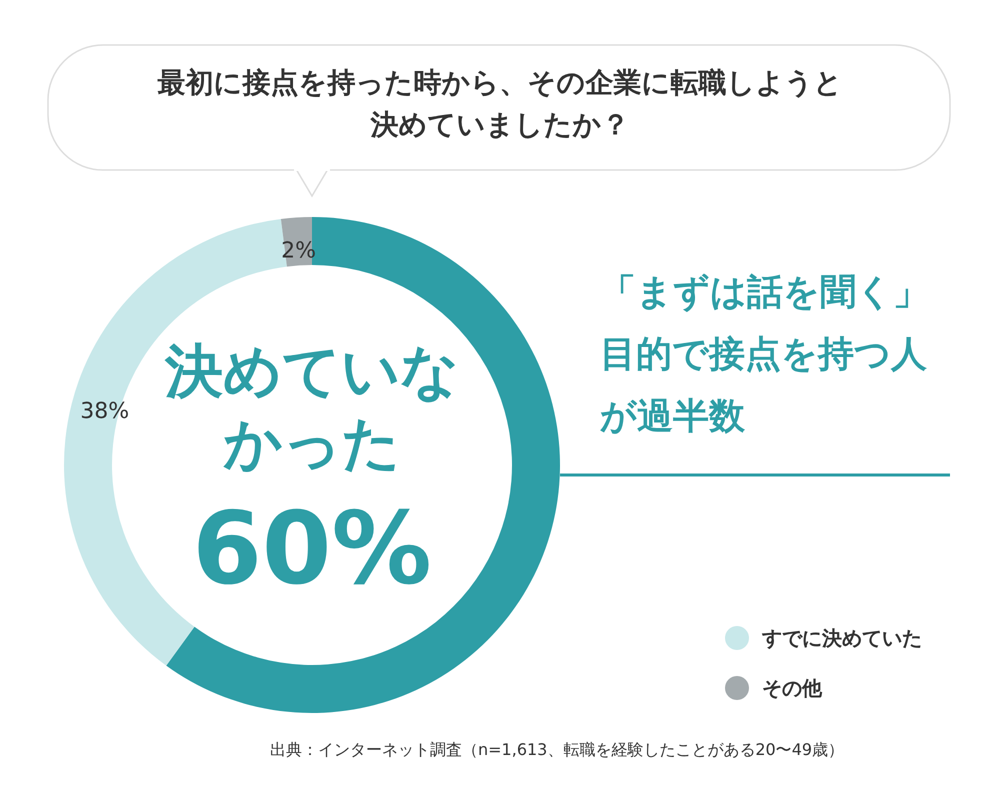 This screenshot has height=800, width=1000. I want to click on annotation: 出典：インターネット調査（n=1,613、転職を経験したことがある20〜49歳）, so click(557, 750).